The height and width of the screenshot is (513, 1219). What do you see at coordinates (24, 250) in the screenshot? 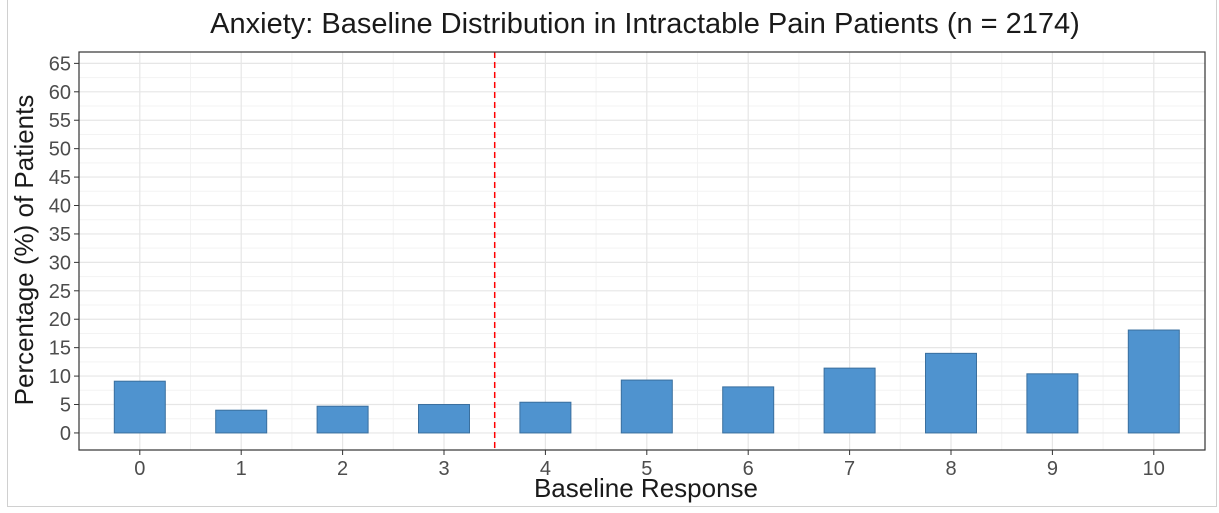
I see `y-axis-title: Percentage (%) of Patients` at bounding box center [24, 250].